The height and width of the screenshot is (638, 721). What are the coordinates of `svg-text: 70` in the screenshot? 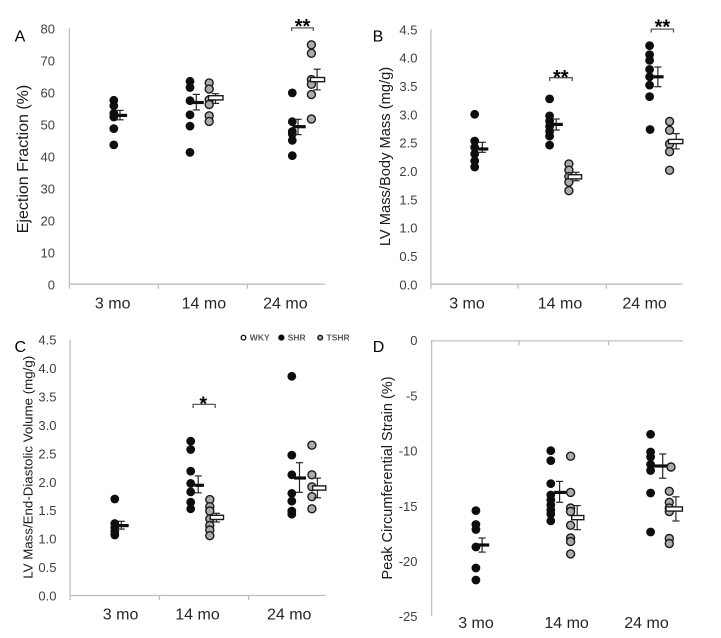 It's located at (48, 61).